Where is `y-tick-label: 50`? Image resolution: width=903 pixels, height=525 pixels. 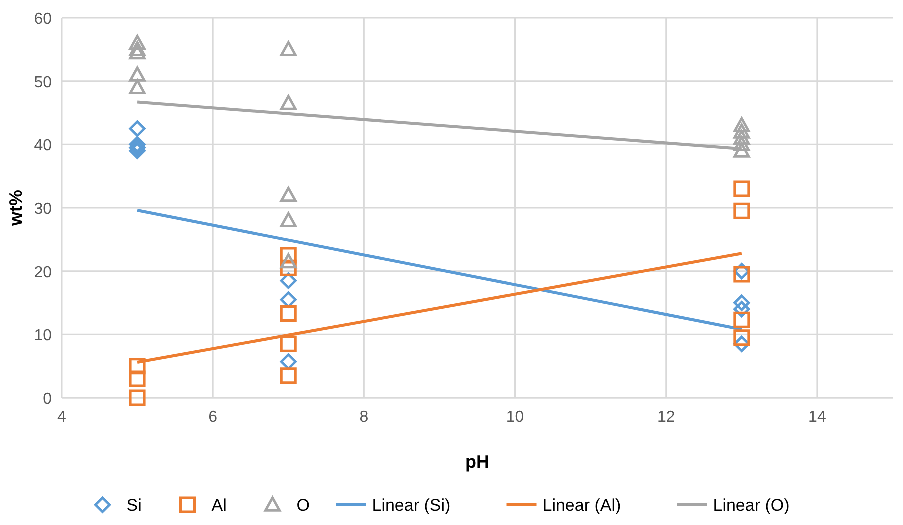 y-tick-label: 50 is located at coordinates (43, 83).